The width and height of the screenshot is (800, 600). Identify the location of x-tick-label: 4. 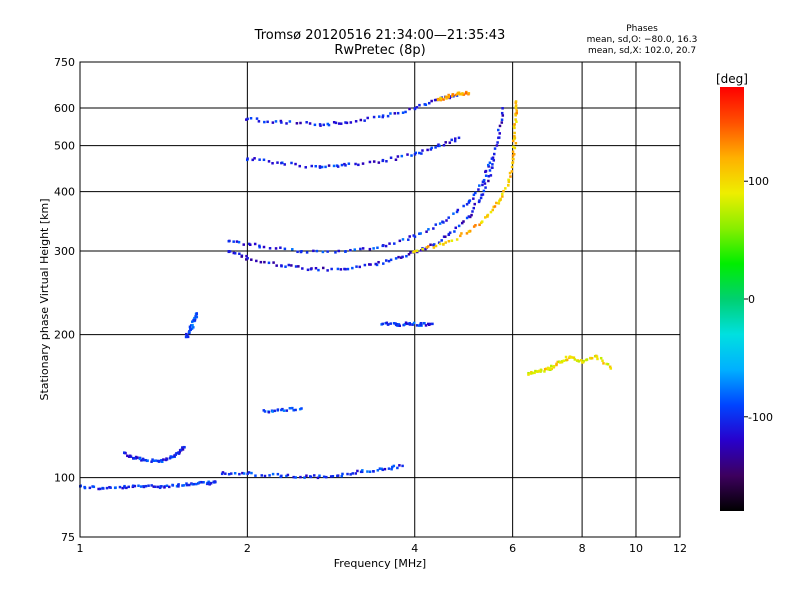
(414, 548).